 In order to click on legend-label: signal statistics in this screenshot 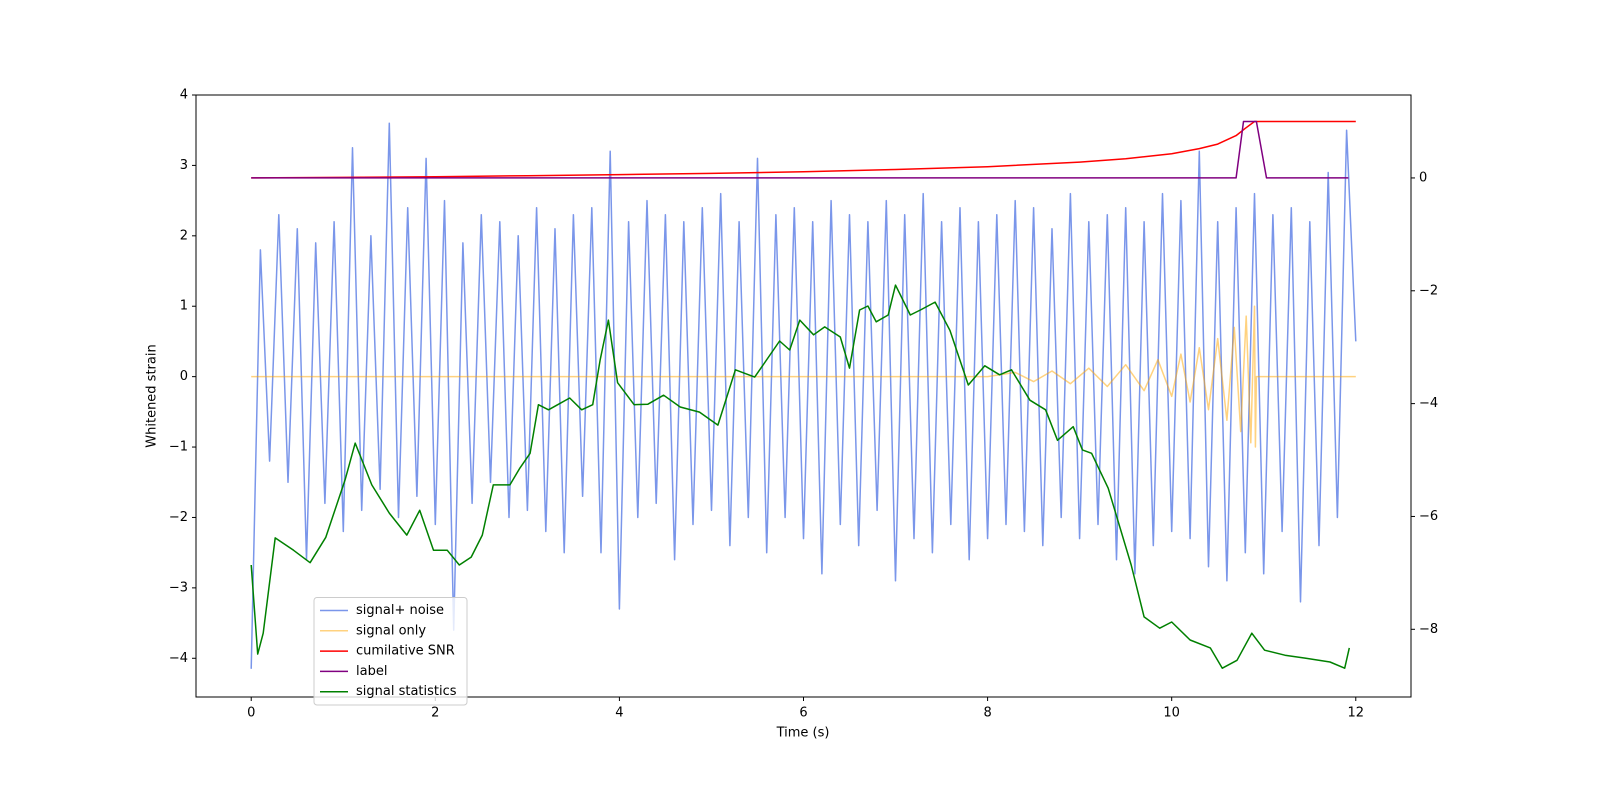, I will do `click(406, 691)`.